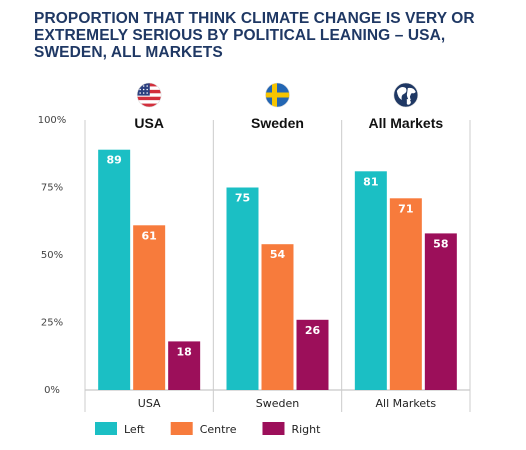  What do you see at coordinates (149, 123) in the screenshot?
I see `panel-title: USA` at bounding box center [149, 123].